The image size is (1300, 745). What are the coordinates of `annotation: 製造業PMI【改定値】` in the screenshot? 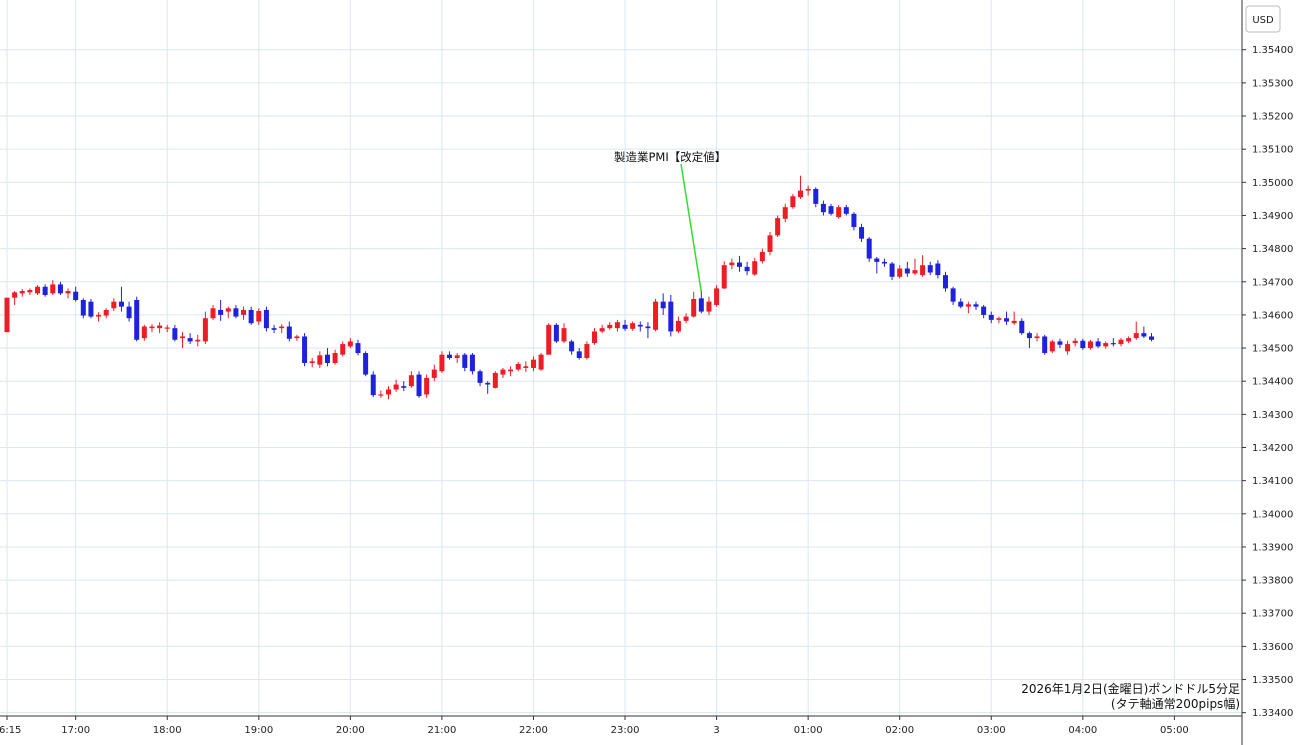 It's located at (670, 221).